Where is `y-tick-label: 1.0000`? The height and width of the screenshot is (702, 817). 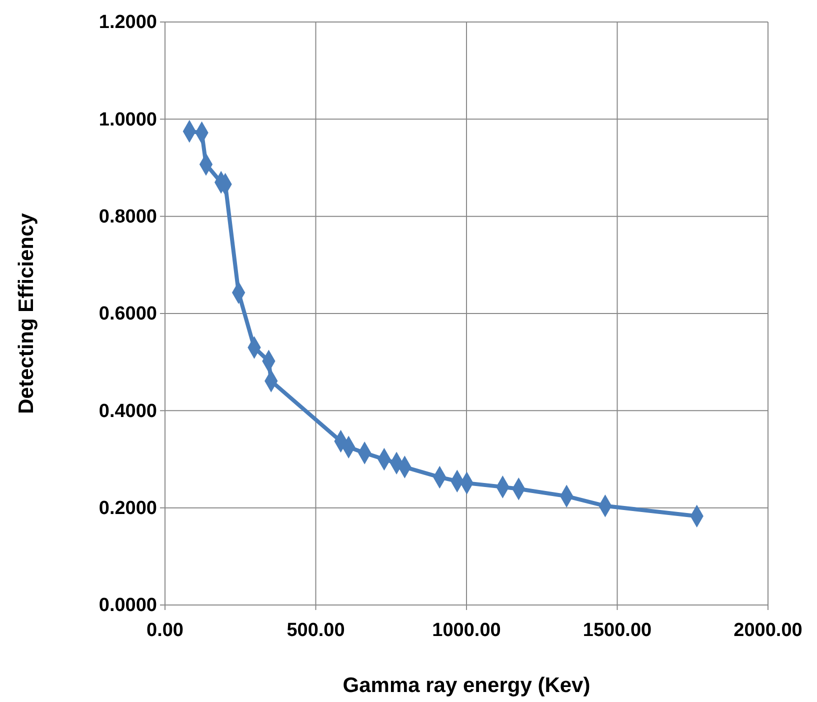 y-tick-label: 1.0000 is located at coordinates (127, 119).